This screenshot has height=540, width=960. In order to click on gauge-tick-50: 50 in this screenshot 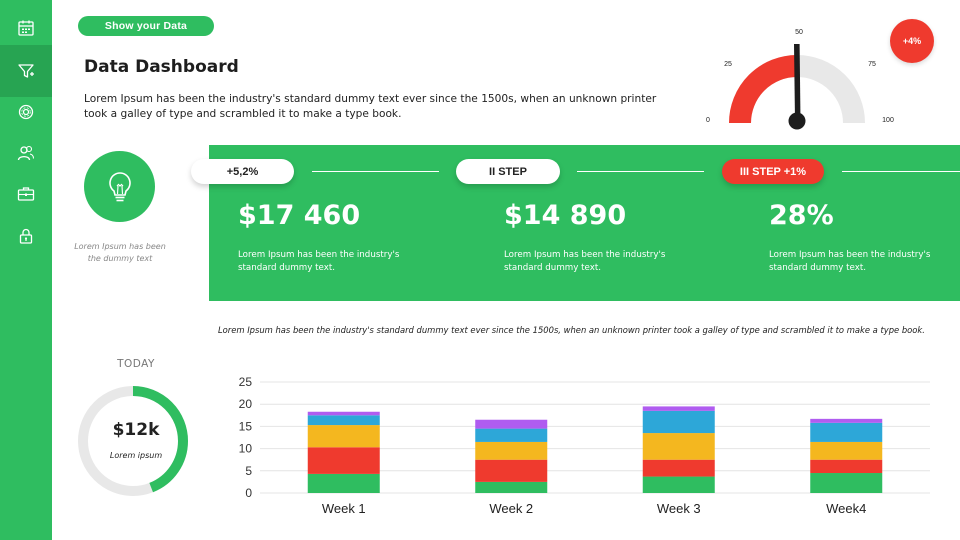, I will do `click(799, 32)`.